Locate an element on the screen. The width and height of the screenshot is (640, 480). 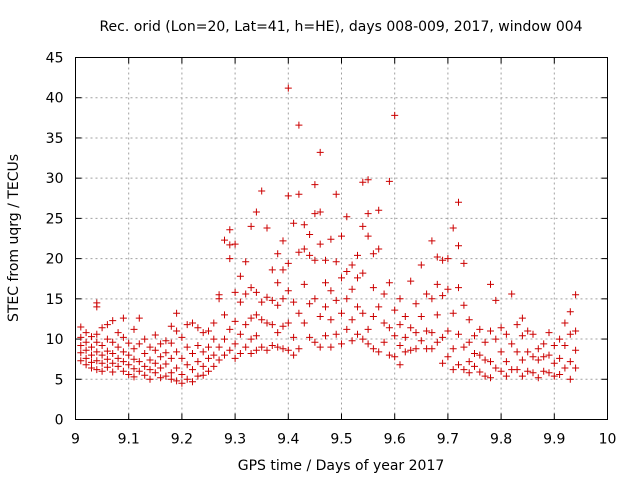
x-tick-label: 9.7 is located at coordinates (448, 440).